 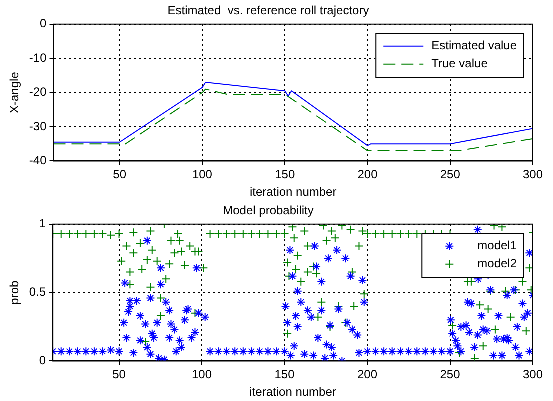 I want to click on line-series, so click(x=293, y=120).